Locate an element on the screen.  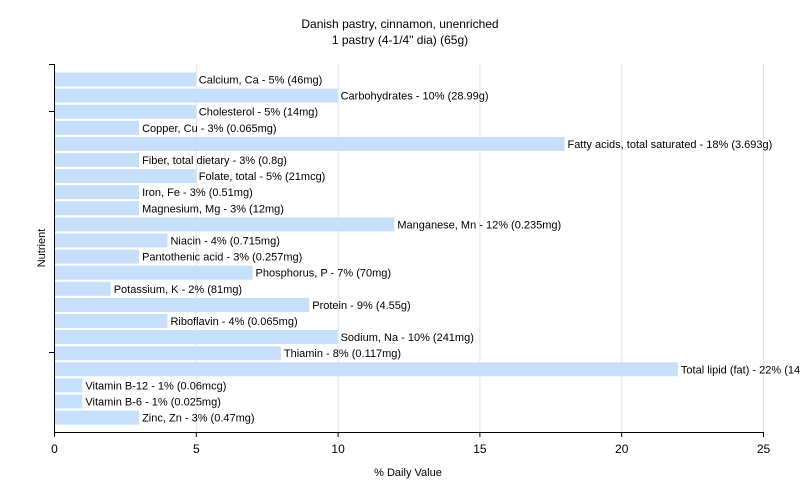
x-tick-label: 0 is located at coordinates (54, 449).